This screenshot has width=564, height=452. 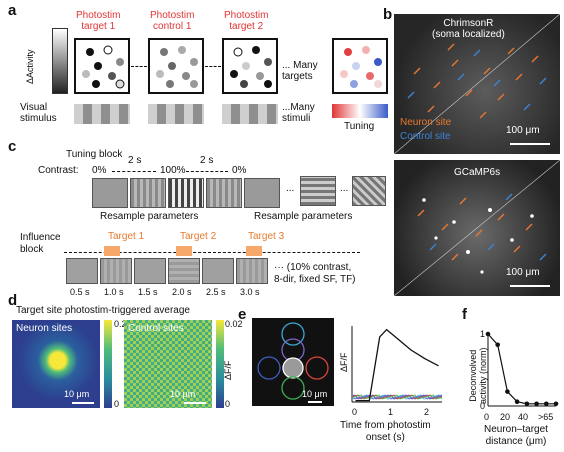 What do you see at coordinates (172, 21) in the screenshot?
I see `photostim-control-1-label: Photostim control 1` at bounding box center [172, 21].